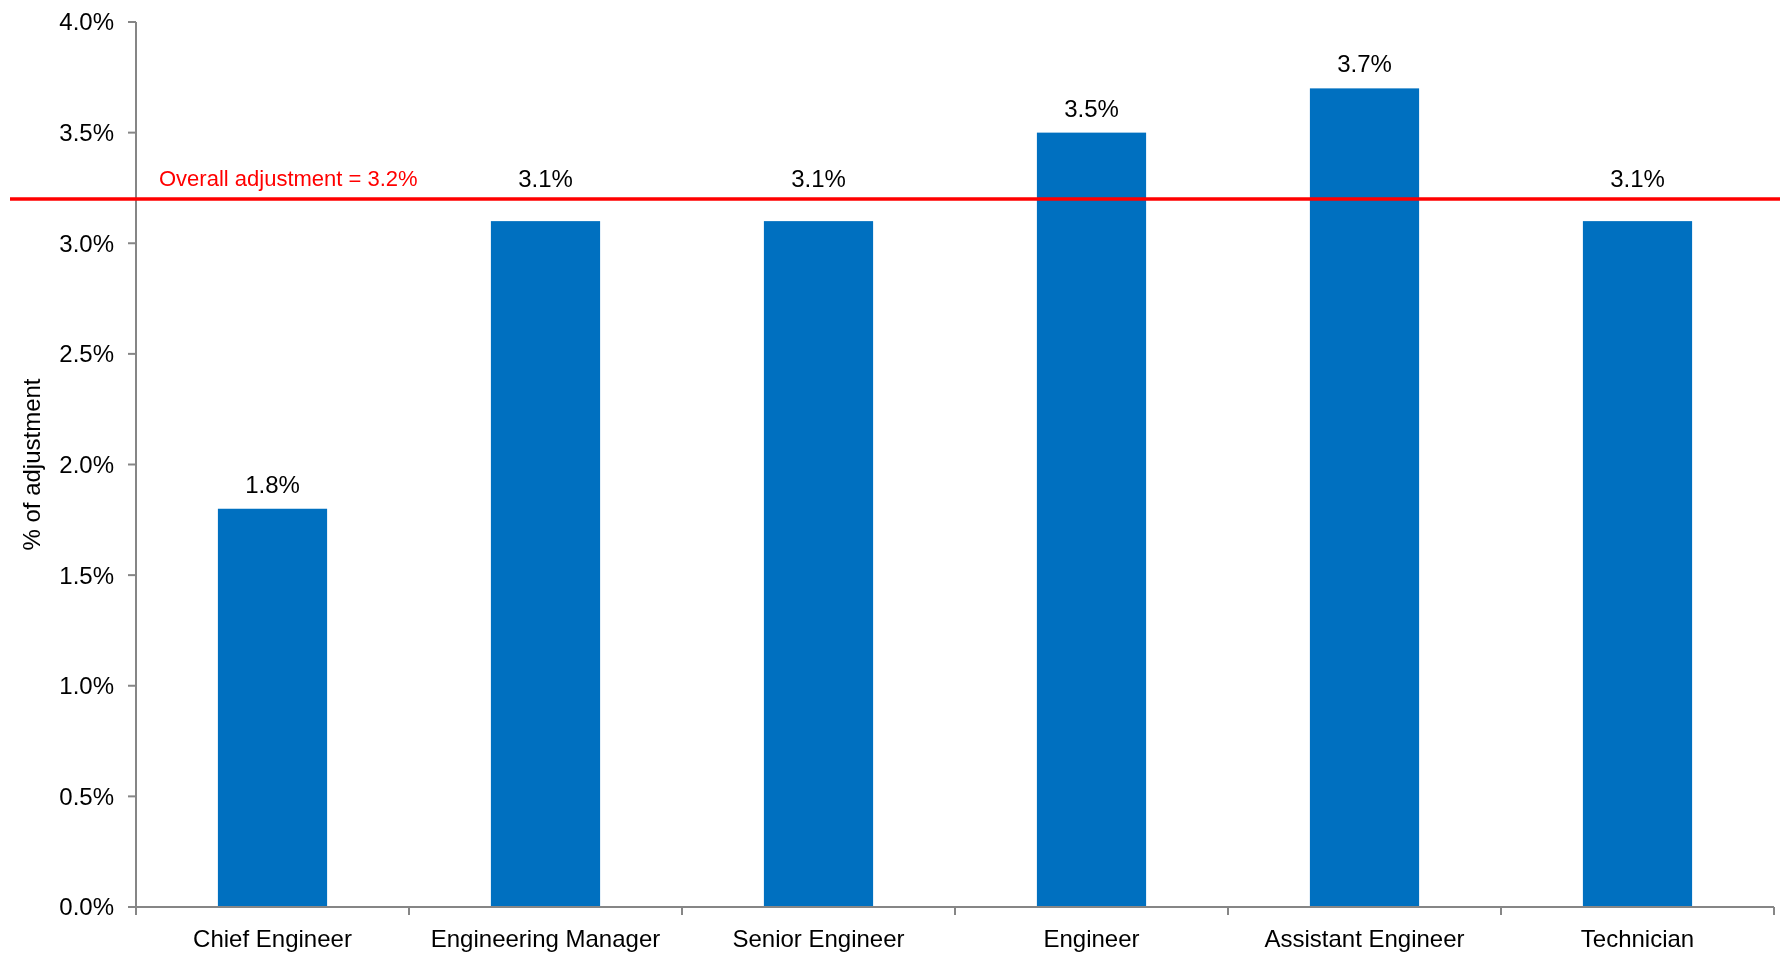 This screenshot has height=956, width=1780. I want to click on x-tick-label: Chief Engineer, so click(272, 938).